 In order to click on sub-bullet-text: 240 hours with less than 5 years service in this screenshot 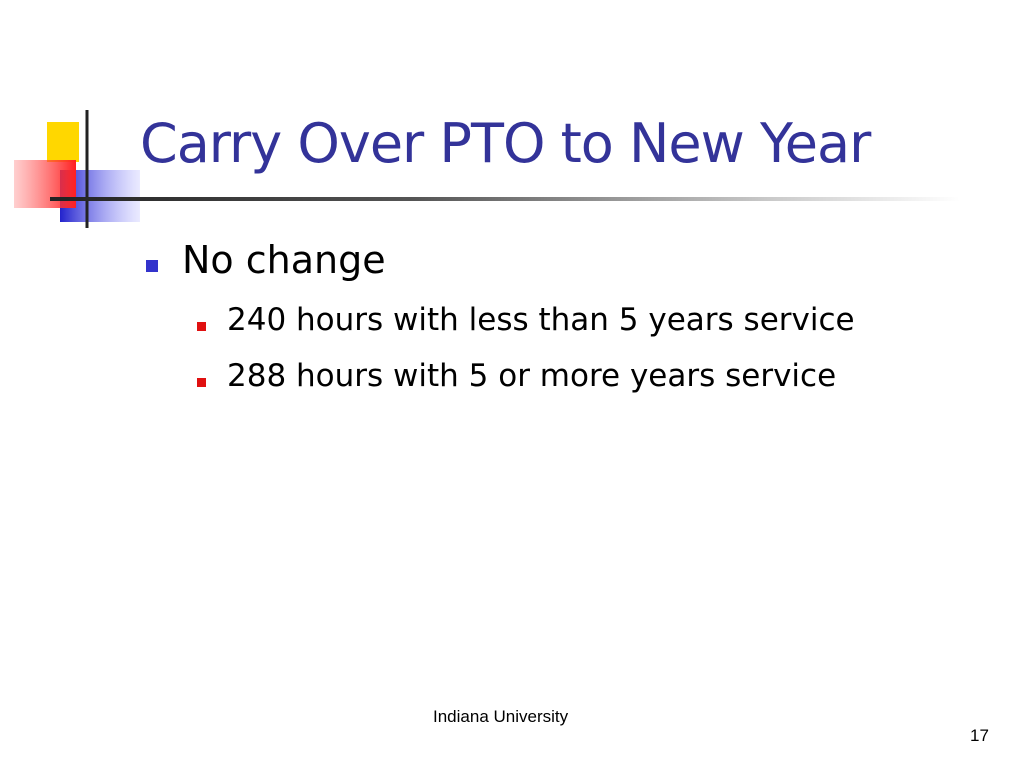, I will do `click(541, 320)`.